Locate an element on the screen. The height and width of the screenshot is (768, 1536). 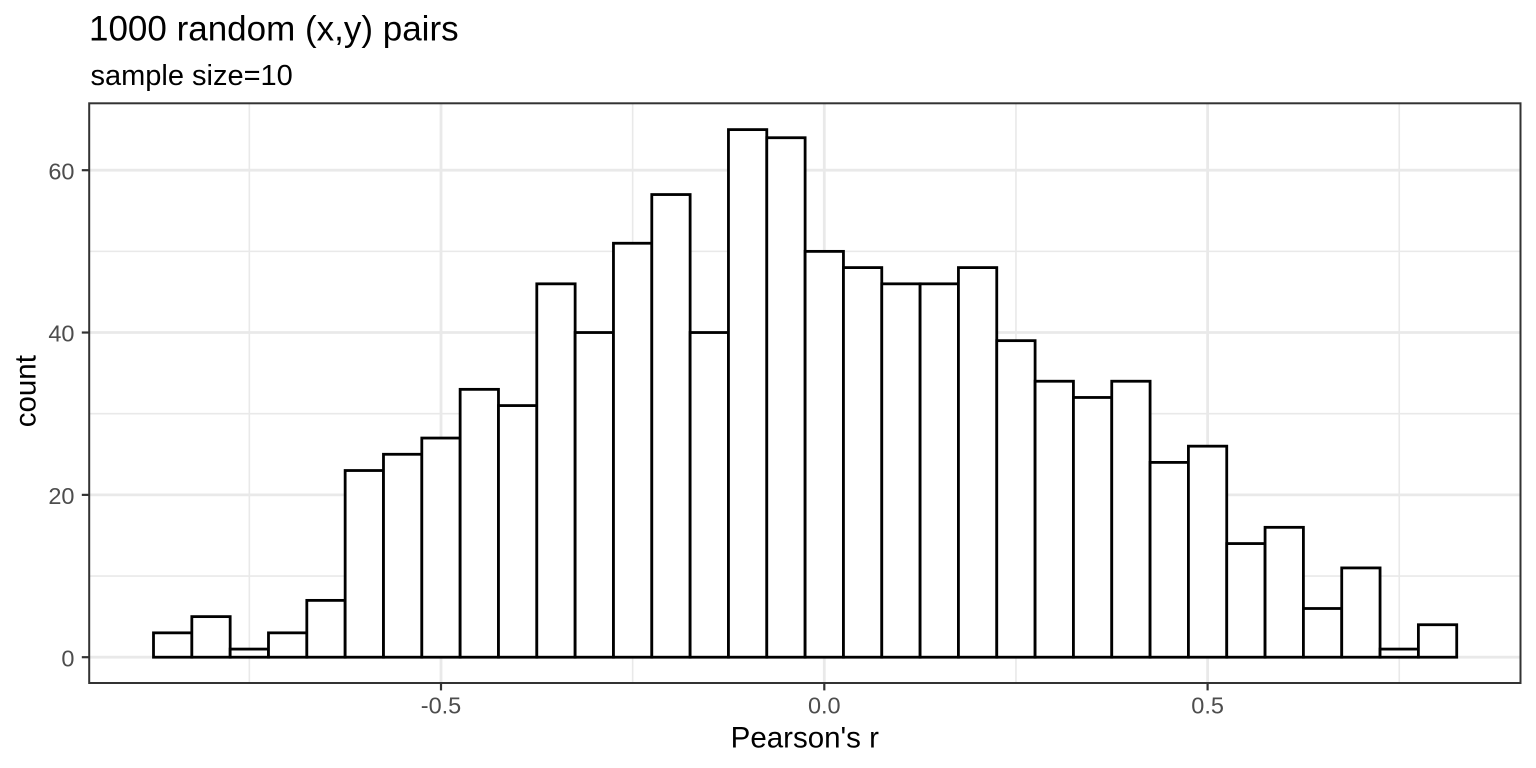
svg-text: -0.5 is located at coordinates (441, 706).